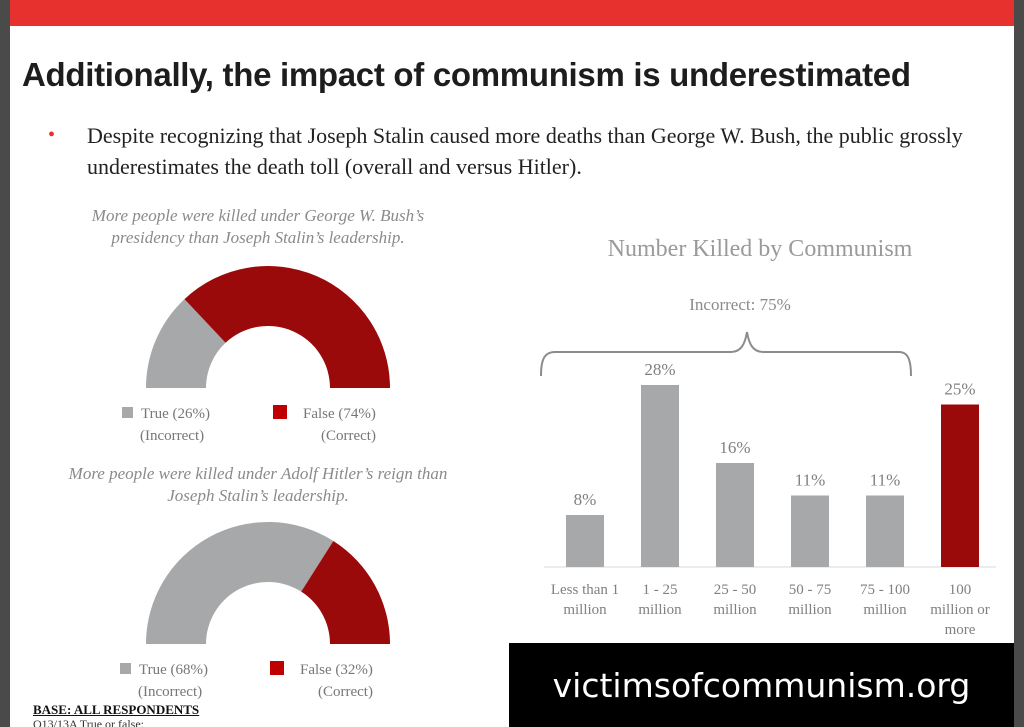  Describe the element at coordinates (734, 447) in the screenshot. I see `bar-data-label: 16%` at that location.